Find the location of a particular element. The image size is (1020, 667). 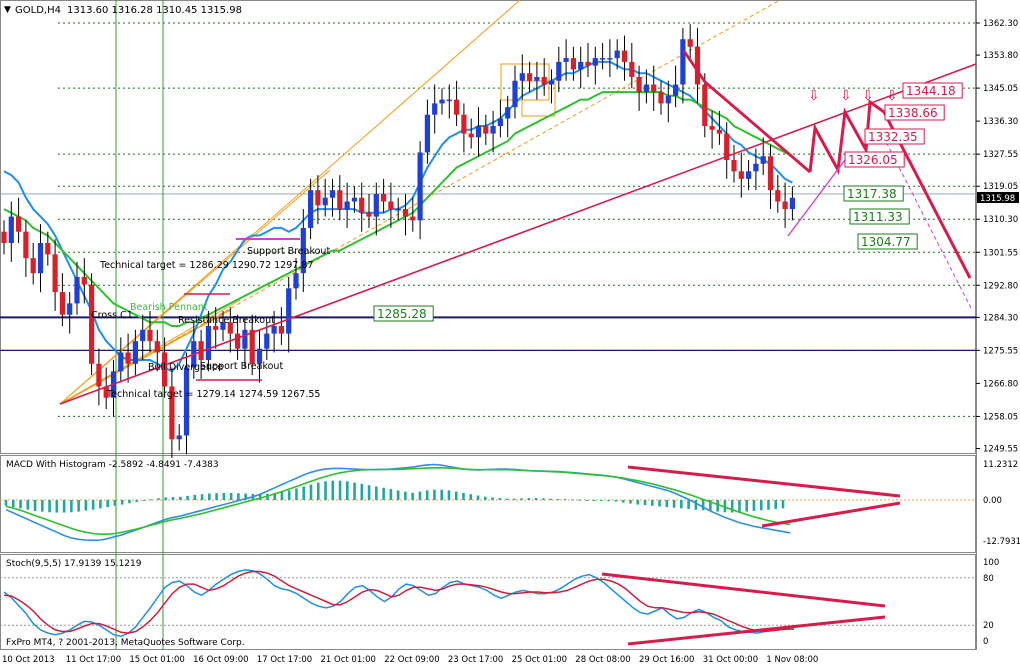

x-axis-label: 1 Nov 08:00 is located at coordinates (792, 660).